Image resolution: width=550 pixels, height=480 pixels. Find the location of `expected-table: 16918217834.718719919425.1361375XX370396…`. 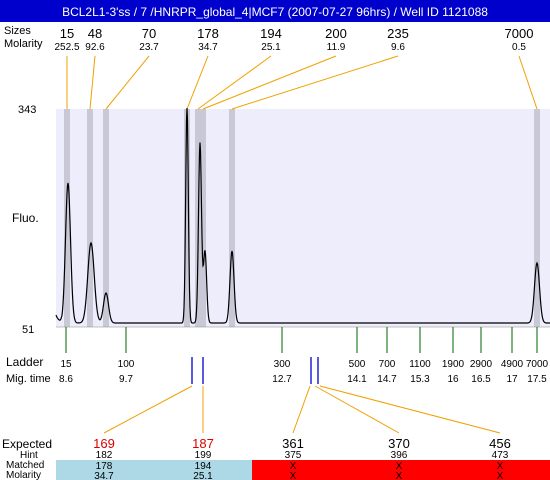

expected-table: 16918217834.718719919425.1361375XX370396… is located at coordinates (302, 458).